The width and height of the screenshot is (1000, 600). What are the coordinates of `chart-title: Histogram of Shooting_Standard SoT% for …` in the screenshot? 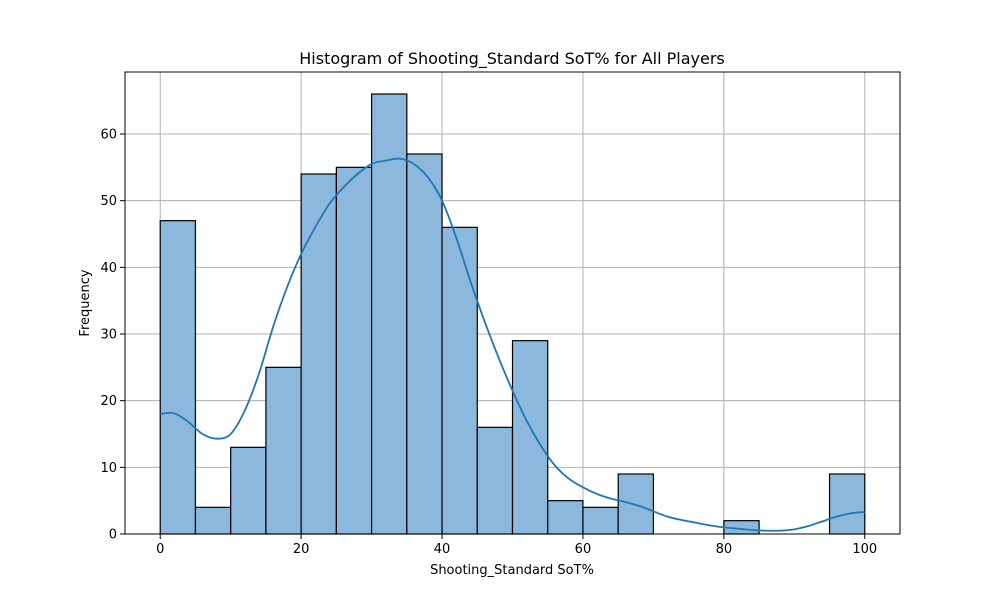 It's located at (512, 59).